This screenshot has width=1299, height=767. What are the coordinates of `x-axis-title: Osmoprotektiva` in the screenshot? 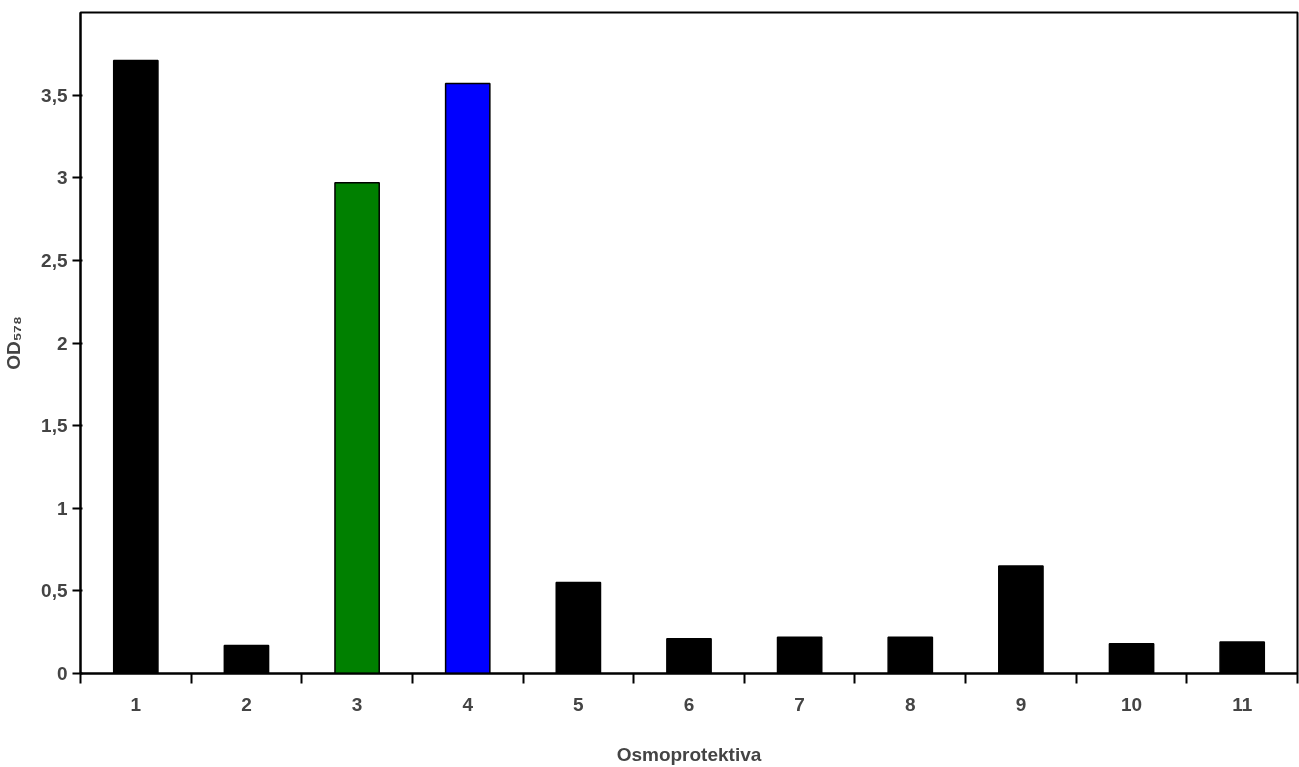 It's located at (689, 754).